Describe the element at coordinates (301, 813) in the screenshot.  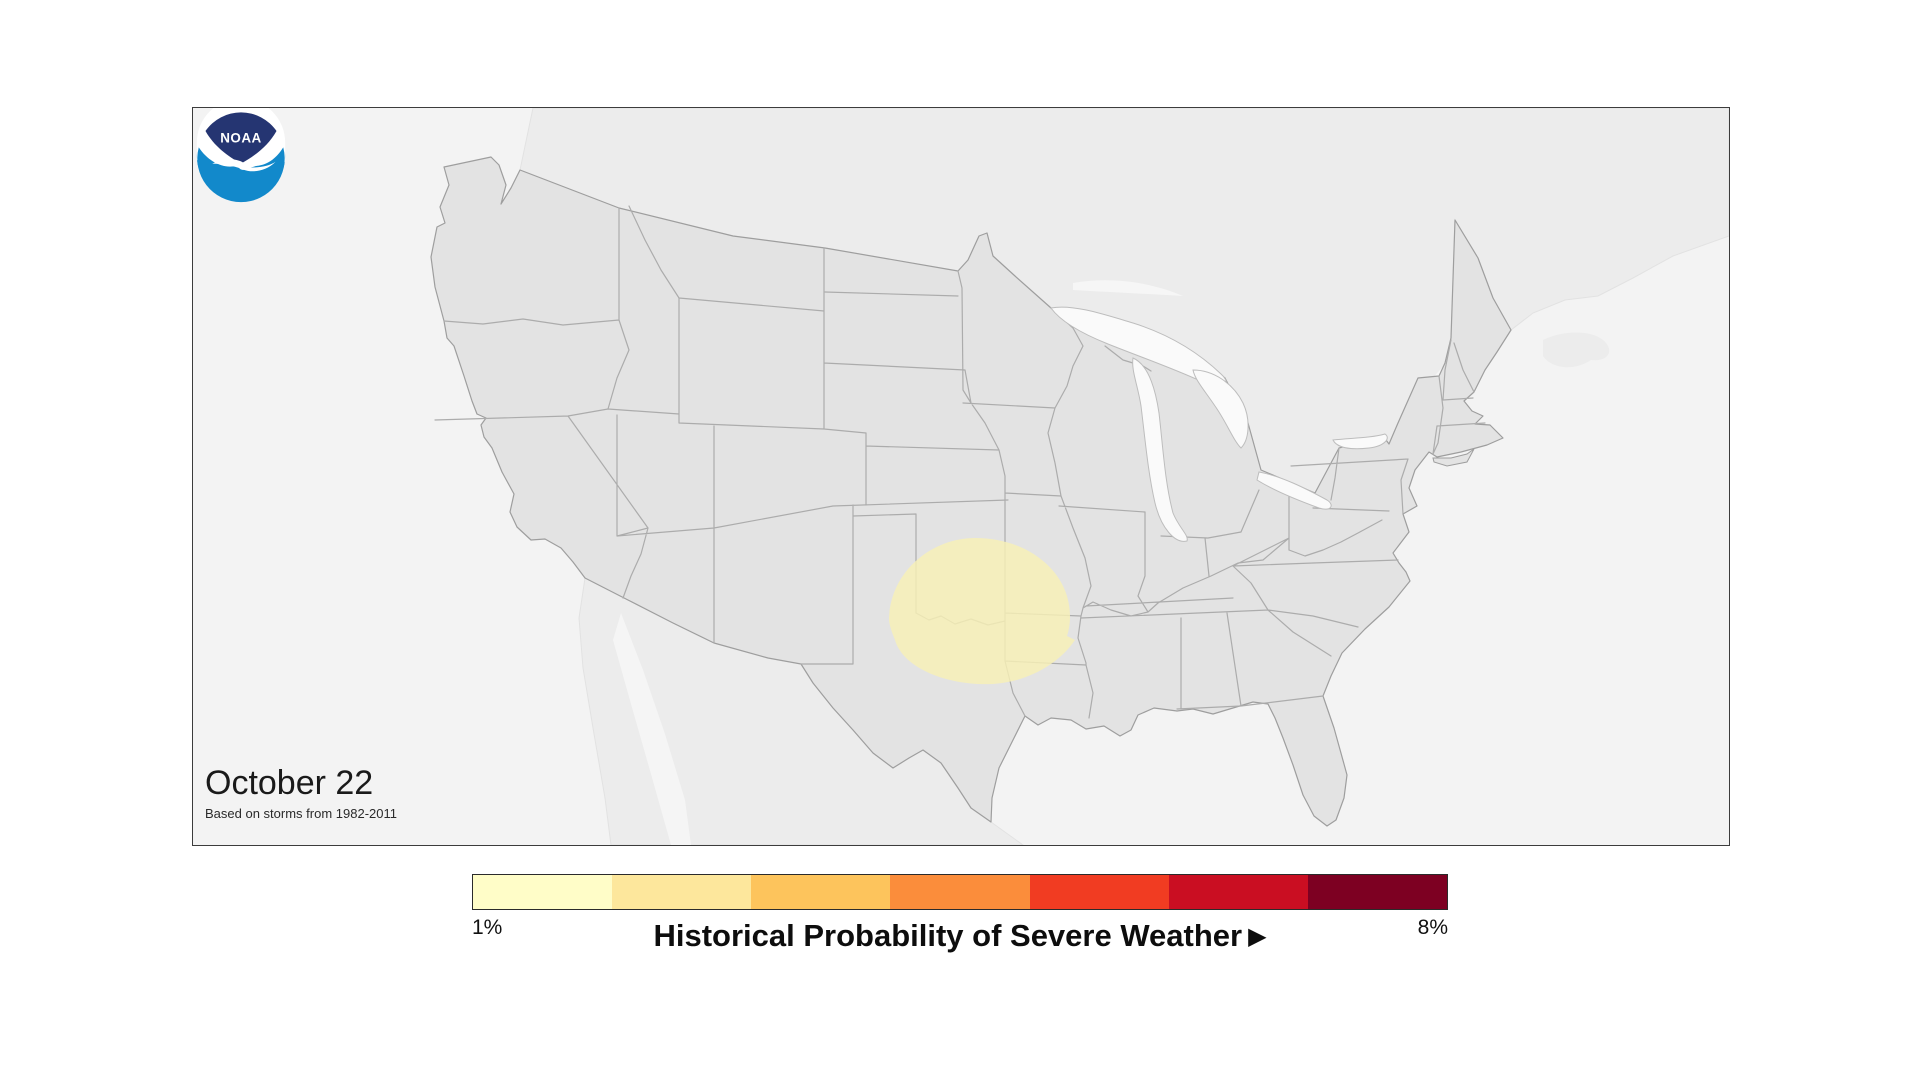
I see `date-subtitle: Based on storms from 1982-2011` at that location.